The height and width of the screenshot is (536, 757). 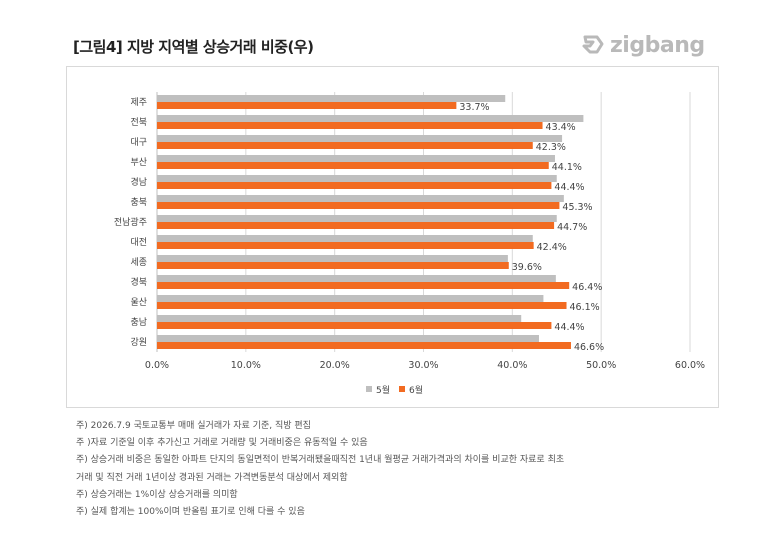 I want to click on footnote: 주) 2026.7.9 국토교통부 매매 실거래가 자료 기준, 직방 편집, so click(x=193, y=426).